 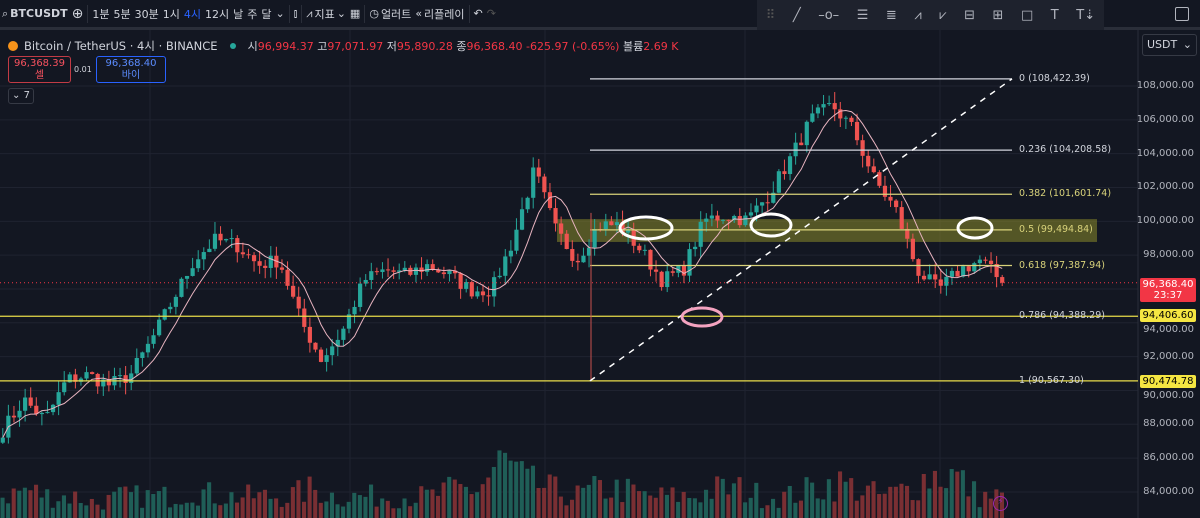 What do you see at coordinates (1027, 15) in the screenshot?
I see `rectangle-icon: □` at bounding box center [1027, 15].